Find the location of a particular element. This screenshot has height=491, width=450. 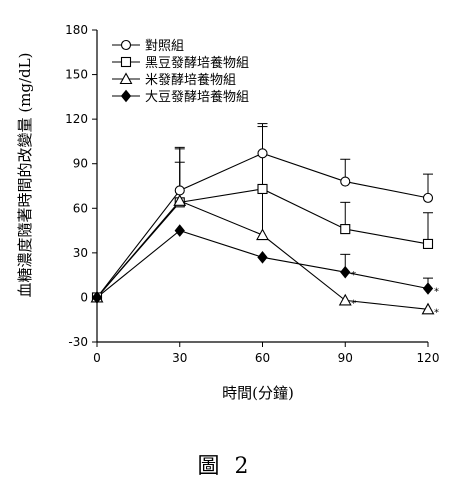

legend-label: 黑豆發酵培養物組 is located at coordinates (197, 63).